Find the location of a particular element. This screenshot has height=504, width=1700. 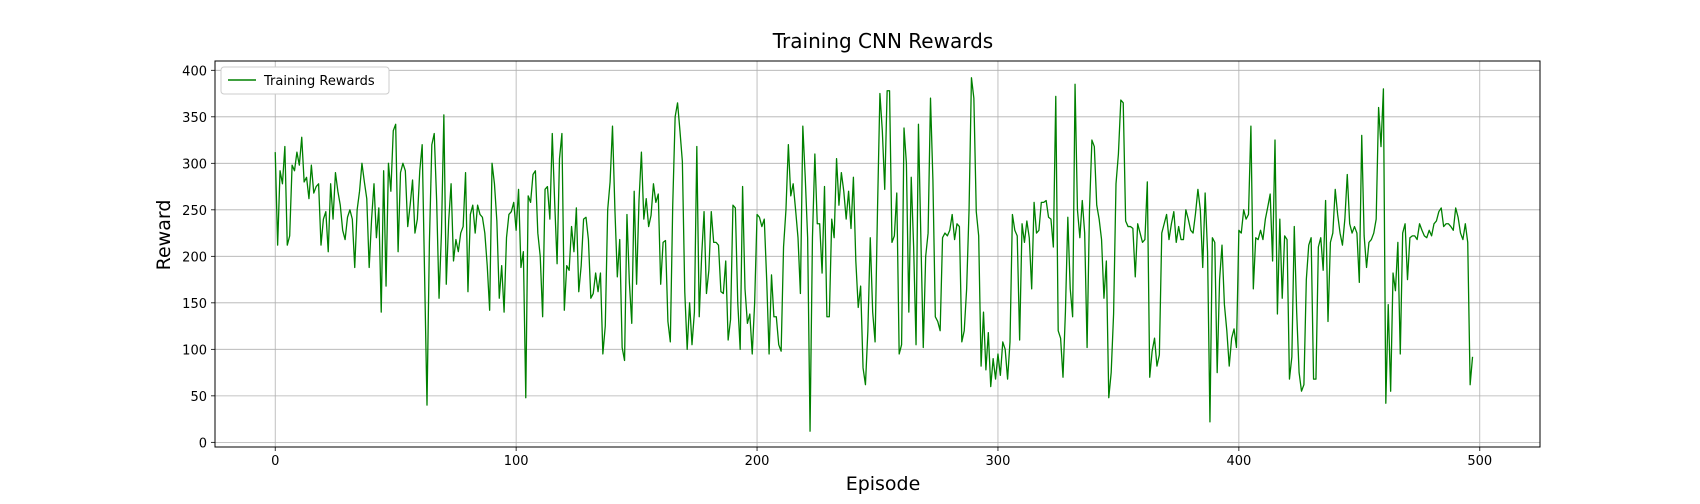

y-tick-label: 0 is located at coordinates (203, 443).